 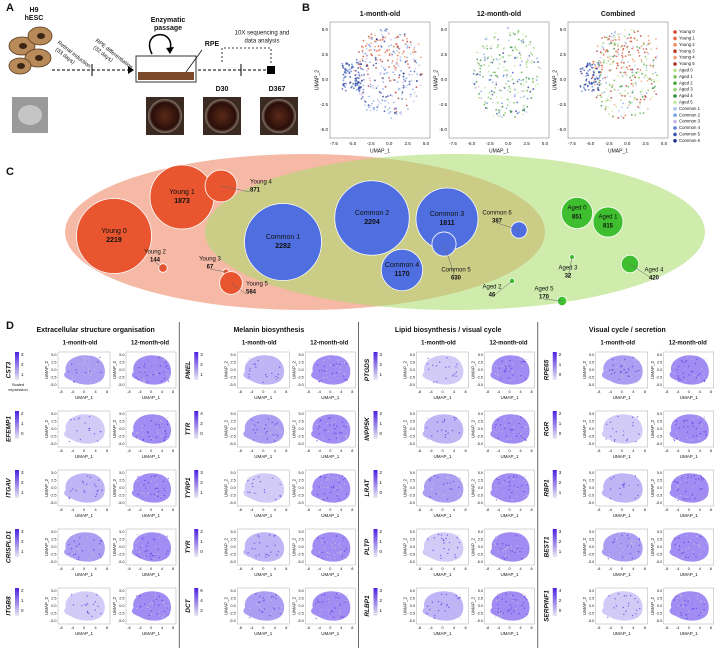 What do you see at coordinates (168, 28) in the screenshot?
I see `passage-label: passage` at bounding box center [168, 28].